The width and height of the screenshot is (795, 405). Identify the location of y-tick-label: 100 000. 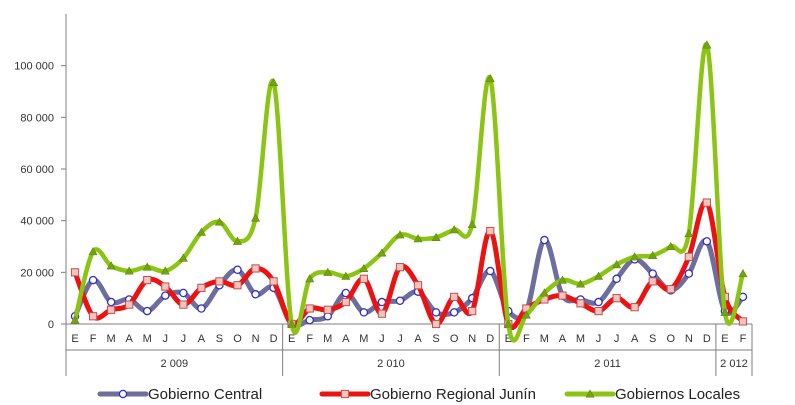
(34, 67).